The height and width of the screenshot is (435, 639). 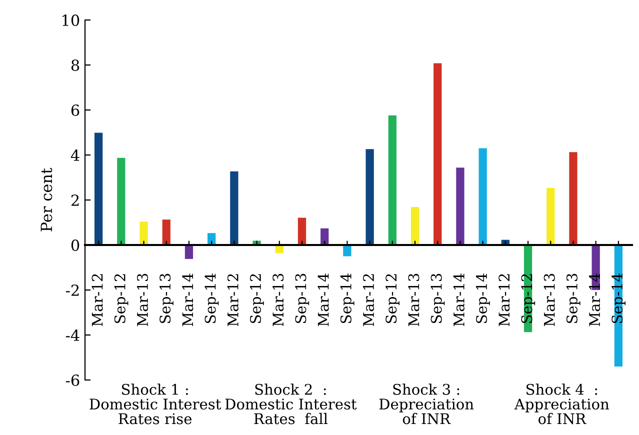 I want to click on y-tick-label: 6, so click(x=75, y=110).